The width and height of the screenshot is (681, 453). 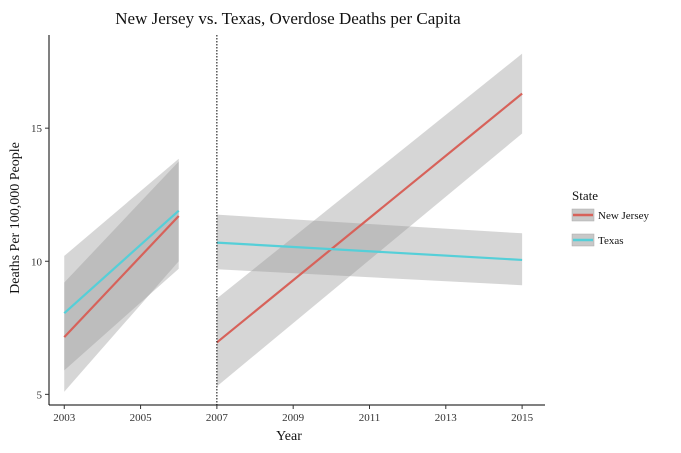 What do you see at coordinates (585, 195) in the screenshot?
I see `legend-title: State` at bounding box center [585, 195].